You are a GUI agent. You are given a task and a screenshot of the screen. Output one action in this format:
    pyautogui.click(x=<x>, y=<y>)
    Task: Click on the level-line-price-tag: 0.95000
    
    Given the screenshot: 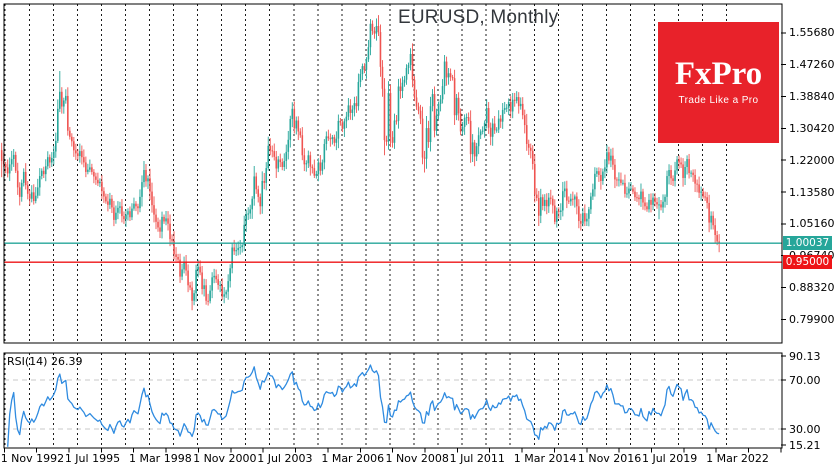 What is the action you would take?
    pyautogui.click(x=807, y=262)
    